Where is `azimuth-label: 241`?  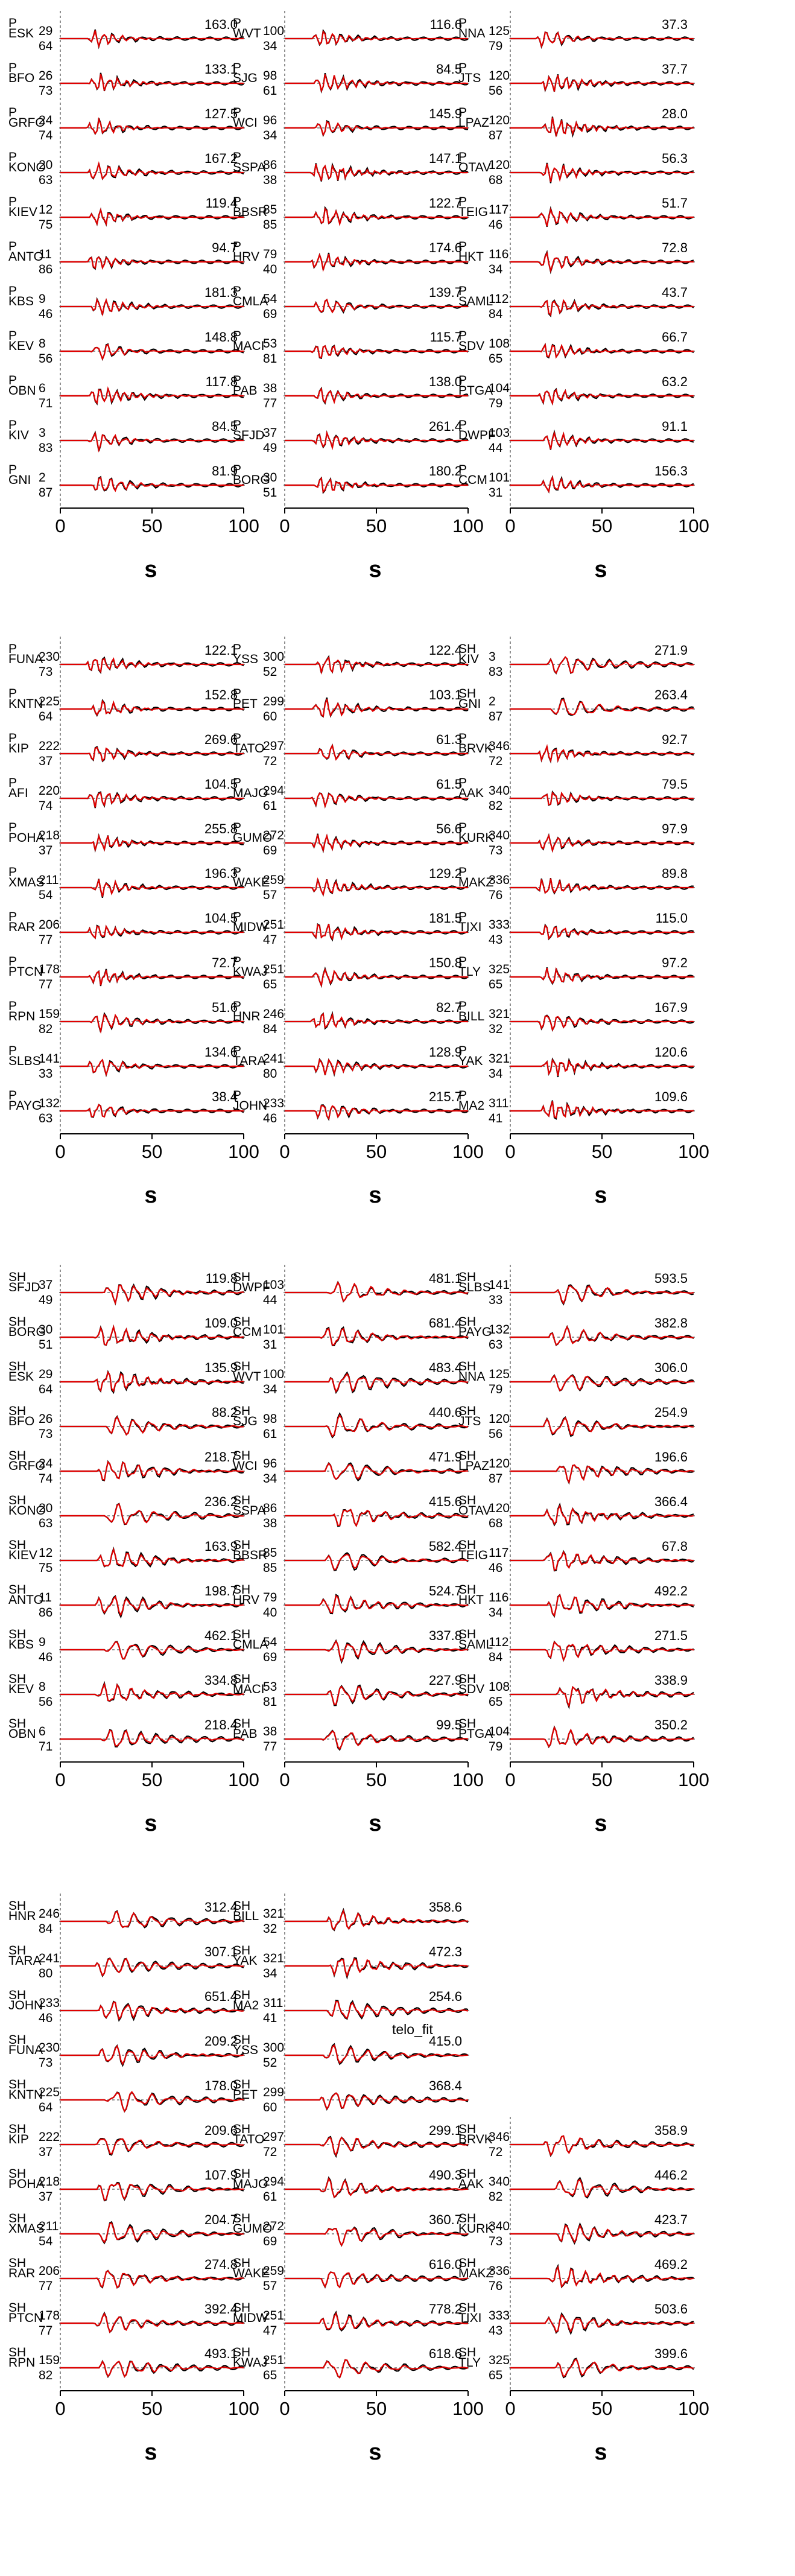
azimuth-label: 241 is located at coordinates (49, 1958).